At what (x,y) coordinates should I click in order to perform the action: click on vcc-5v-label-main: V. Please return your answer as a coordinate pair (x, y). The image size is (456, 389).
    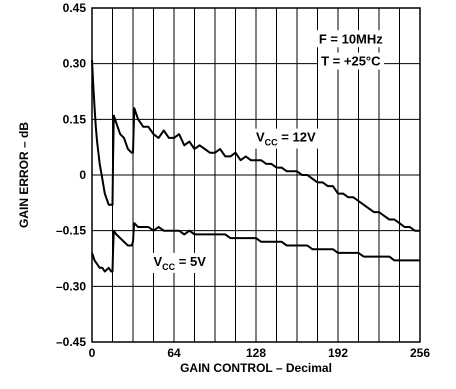
    Looking at the image, I should click on (158, 261).